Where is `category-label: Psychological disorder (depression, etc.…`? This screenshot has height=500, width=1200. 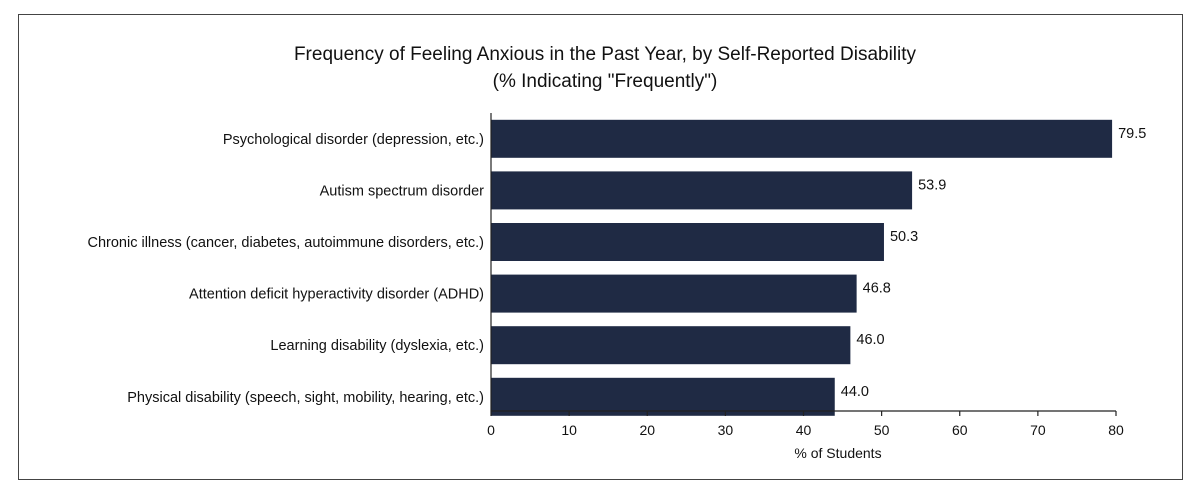
category-label: Psychological disorder (depression, etc.… is located at coordinates (353, 140).